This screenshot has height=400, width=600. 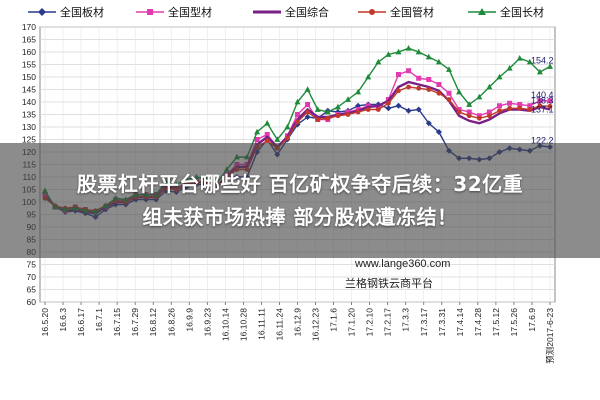 What do you see at coordinates (81, 322) in the screenshot?
I see `x-tick-label: 16.6.17` at bounding box center [81, 322].